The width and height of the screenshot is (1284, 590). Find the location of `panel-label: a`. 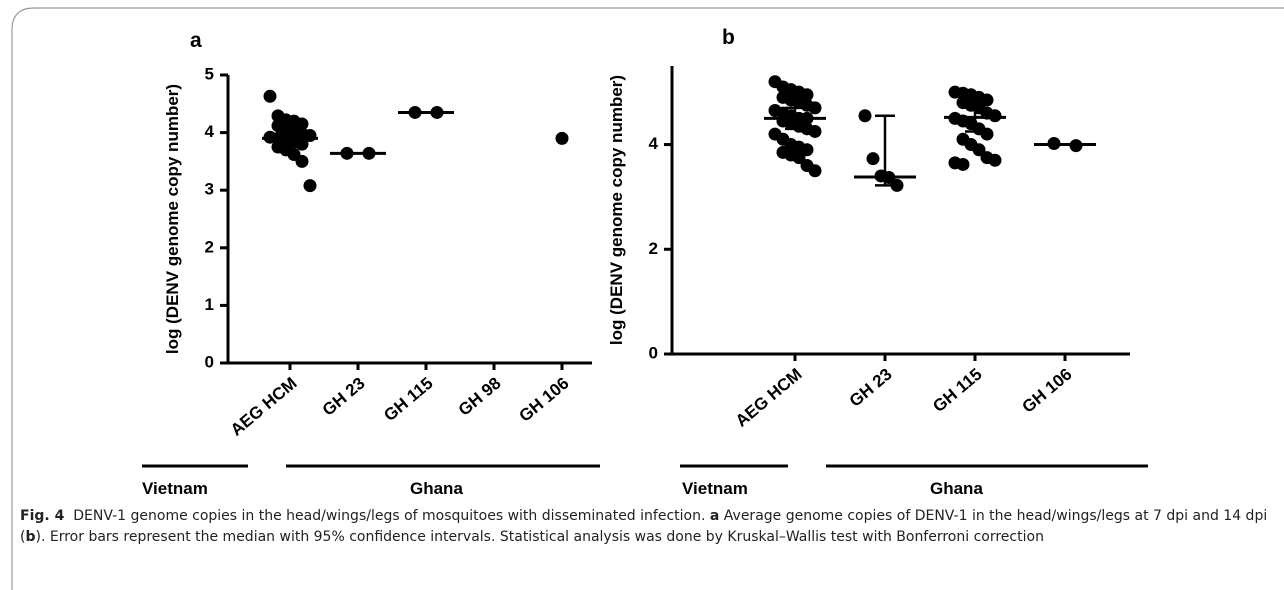

panel-label: a is located at coordinates (196, 40).